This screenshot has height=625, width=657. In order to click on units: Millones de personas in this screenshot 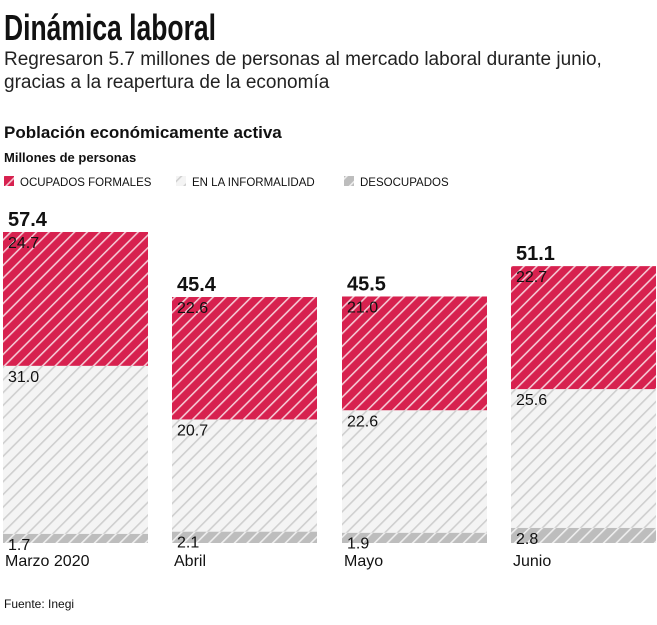, I will do `click(70, 157)`.